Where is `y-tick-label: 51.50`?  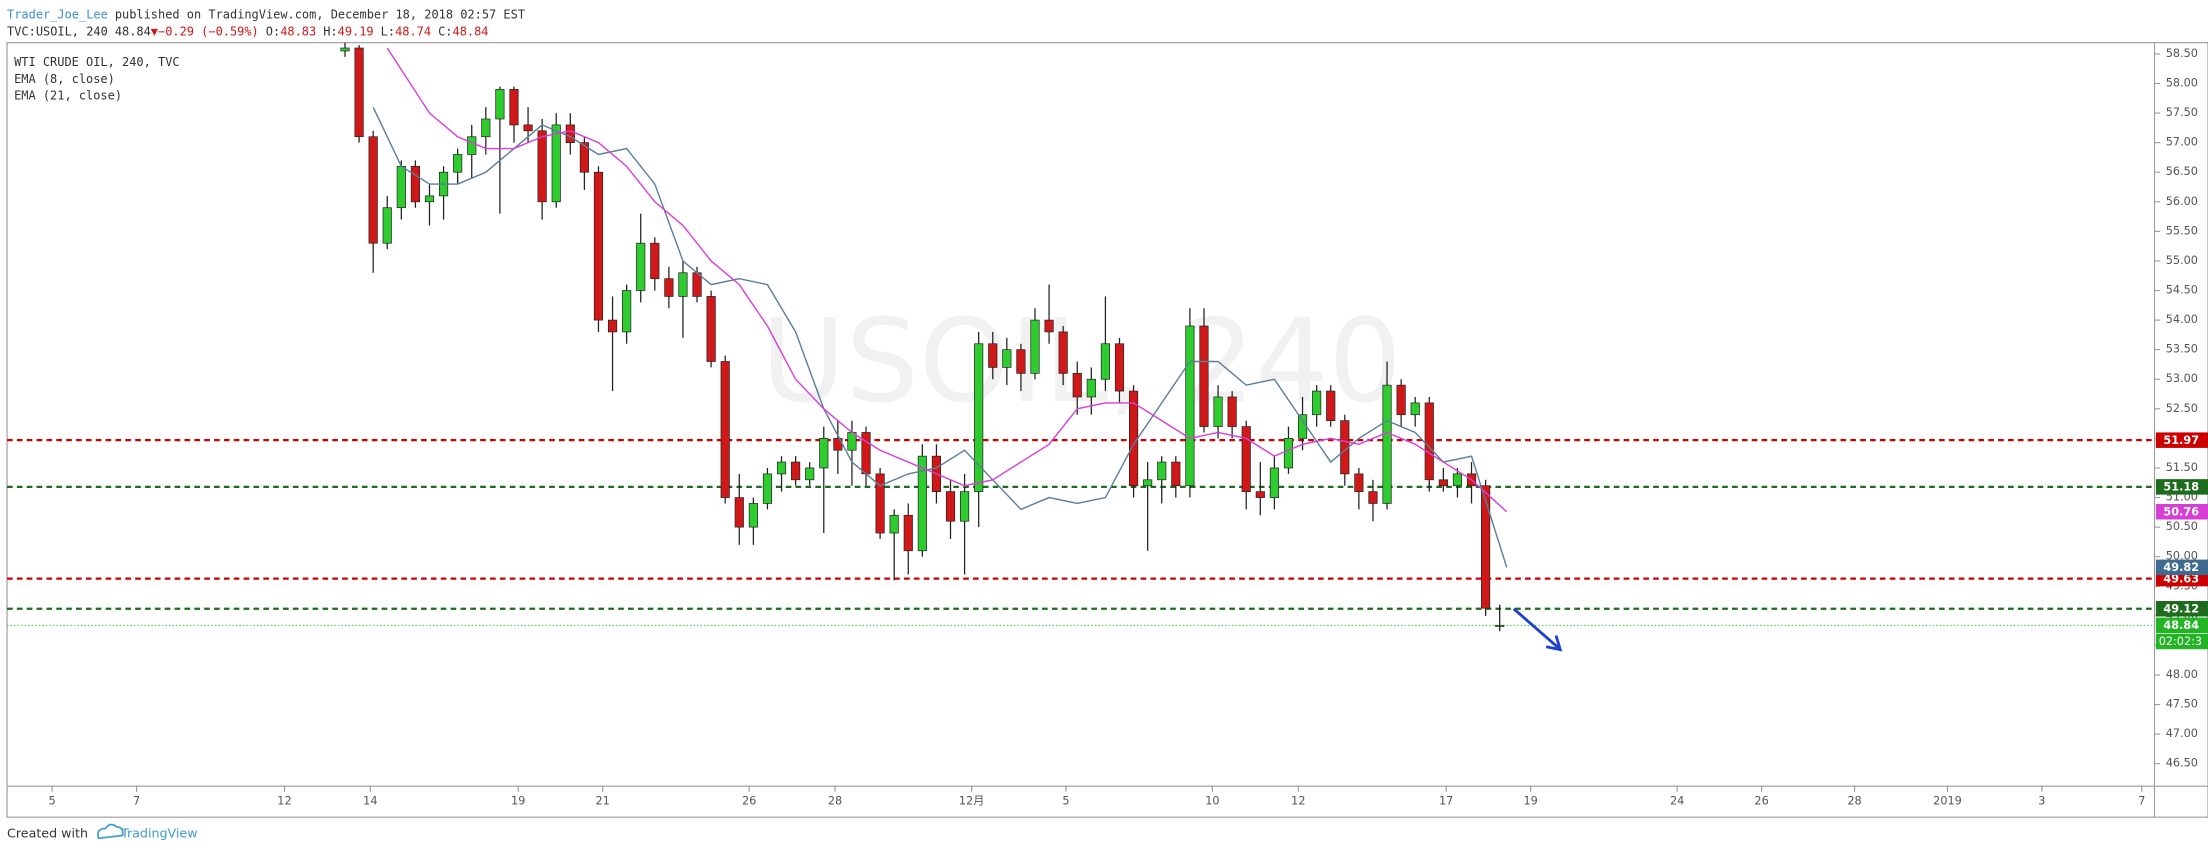 y-tick-label: 51.50 is located at coordinates (2182, 467).